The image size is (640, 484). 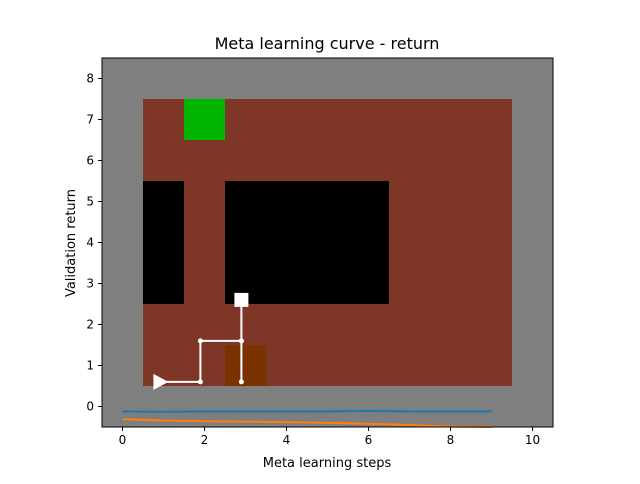 I want to click on y-tick-label: 3, so click(x=90, y=284).